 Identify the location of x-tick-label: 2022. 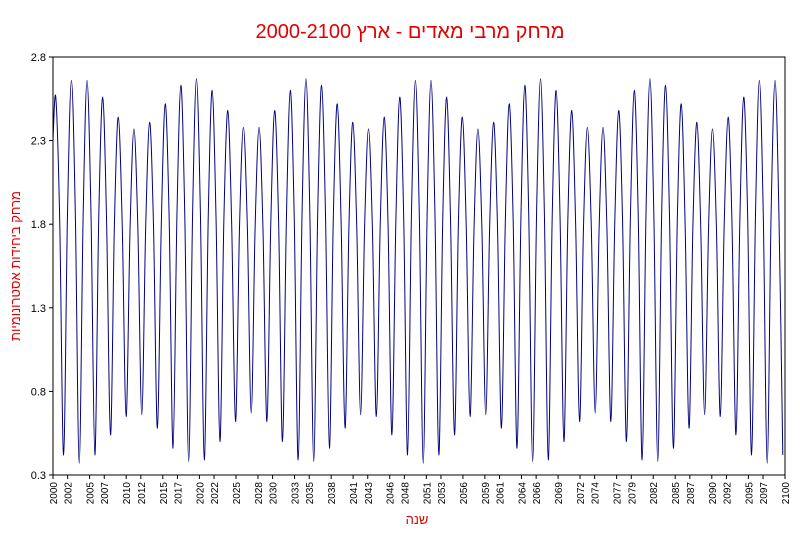
(215, 493).